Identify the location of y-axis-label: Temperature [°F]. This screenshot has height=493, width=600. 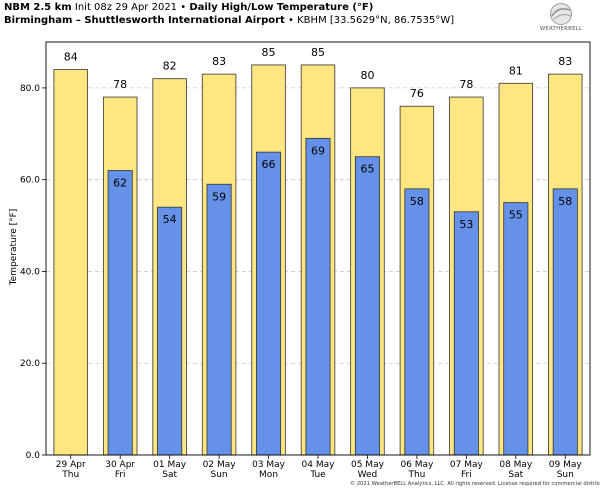
(14, 248).